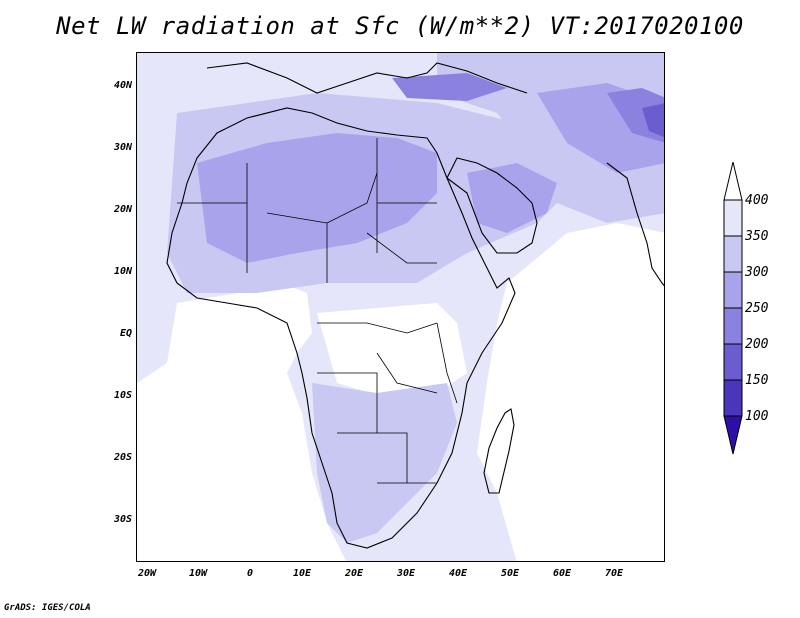 This screenshot has height=618, width=800. I want to click on field-white-interior, so click(392, 350).